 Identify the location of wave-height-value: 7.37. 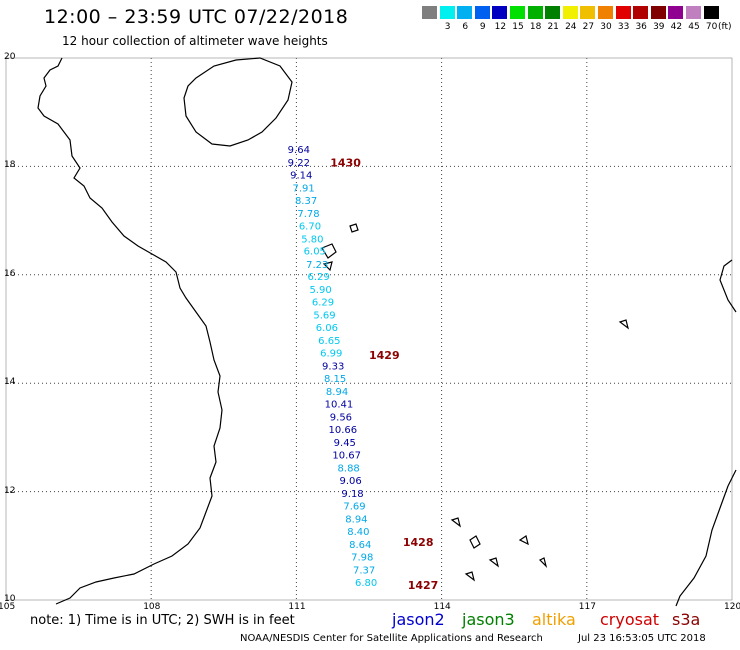
(364, 570).